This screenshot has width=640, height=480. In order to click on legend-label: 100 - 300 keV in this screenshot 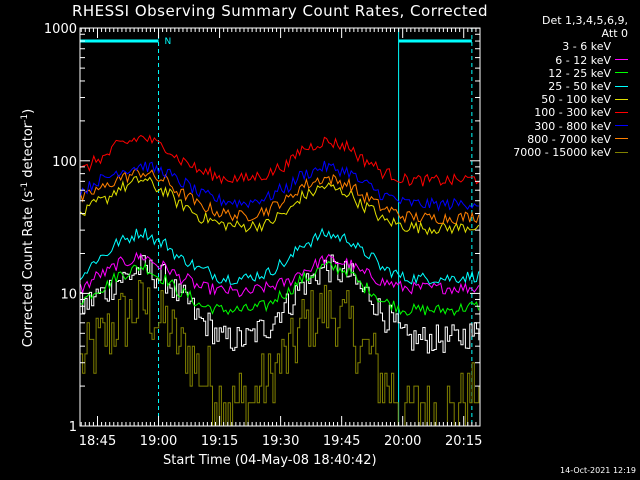, I will do `click(572, 113)`.